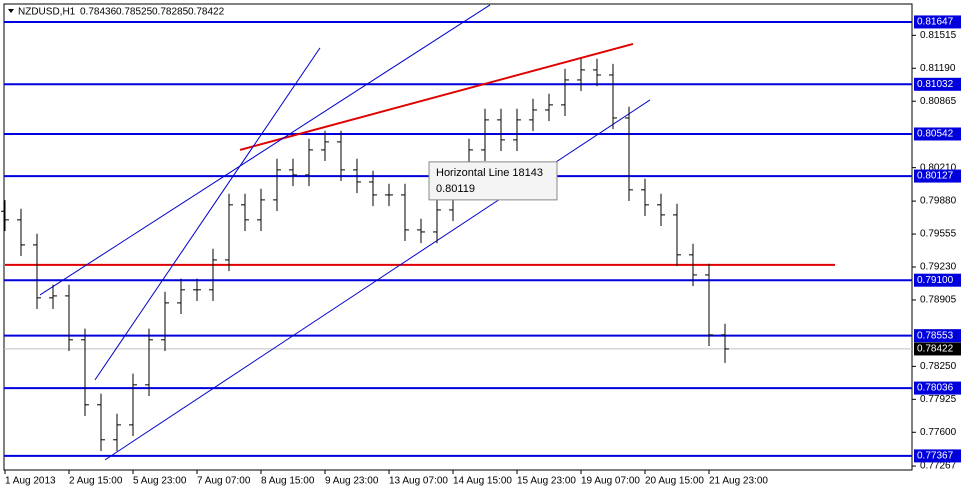 This screenshot has width=962, height=490. Describe the element at coordinates (418, 481) in the screenshot. I see `x-tick-label: 13 Aug 07:00` at that location.